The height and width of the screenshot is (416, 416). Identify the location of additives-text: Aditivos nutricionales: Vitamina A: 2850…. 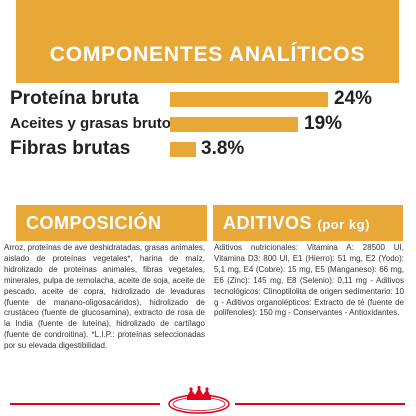
(309, 280).